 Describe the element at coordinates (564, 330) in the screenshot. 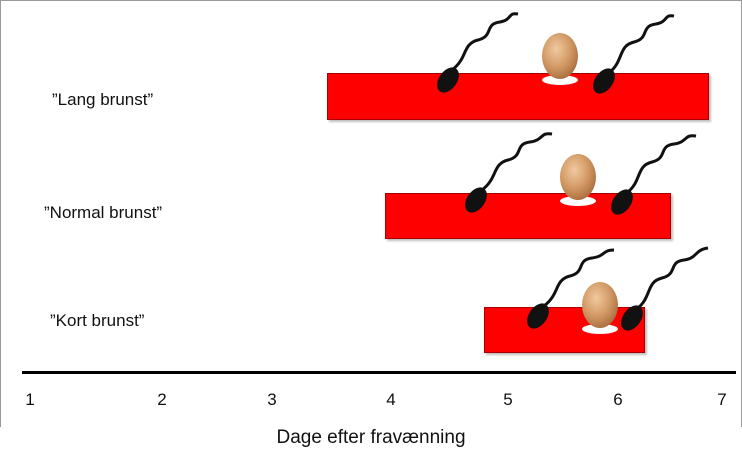

I see `bar-kort-brunst` at that location.